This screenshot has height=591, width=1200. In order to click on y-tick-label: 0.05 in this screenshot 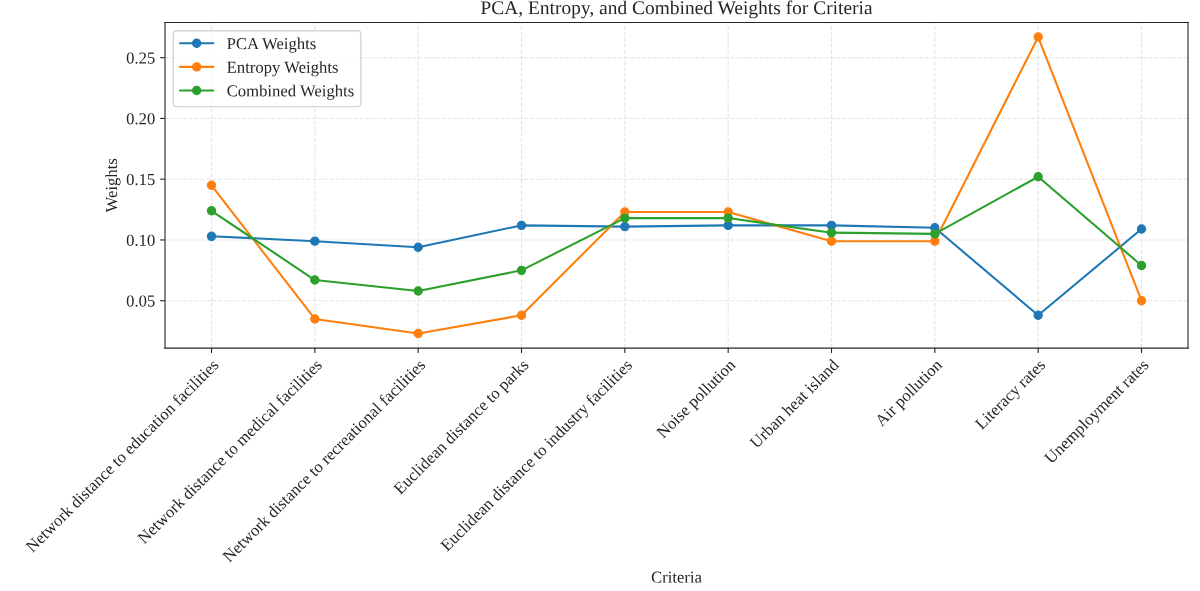, I will do `click(140, 301)`.